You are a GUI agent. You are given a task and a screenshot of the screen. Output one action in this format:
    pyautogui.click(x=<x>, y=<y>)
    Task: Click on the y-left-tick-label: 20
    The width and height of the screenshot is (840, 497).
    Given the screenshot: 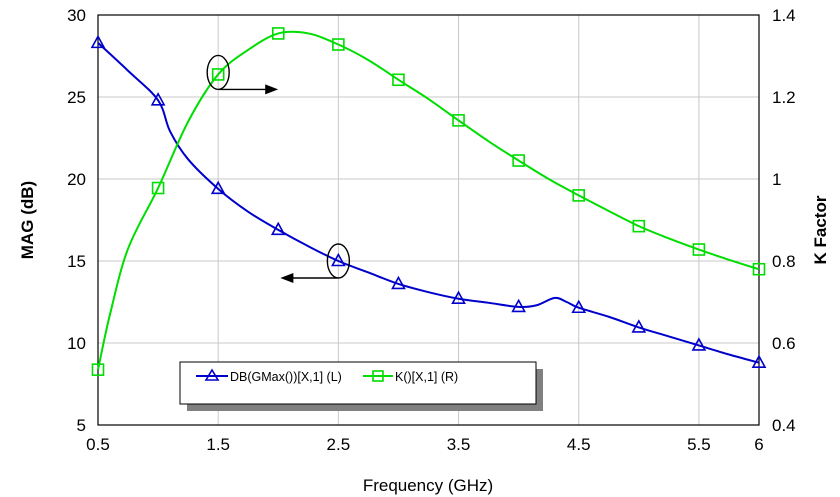 What is the action you would take?
    pyautogui.click(x=76, y=179)
    